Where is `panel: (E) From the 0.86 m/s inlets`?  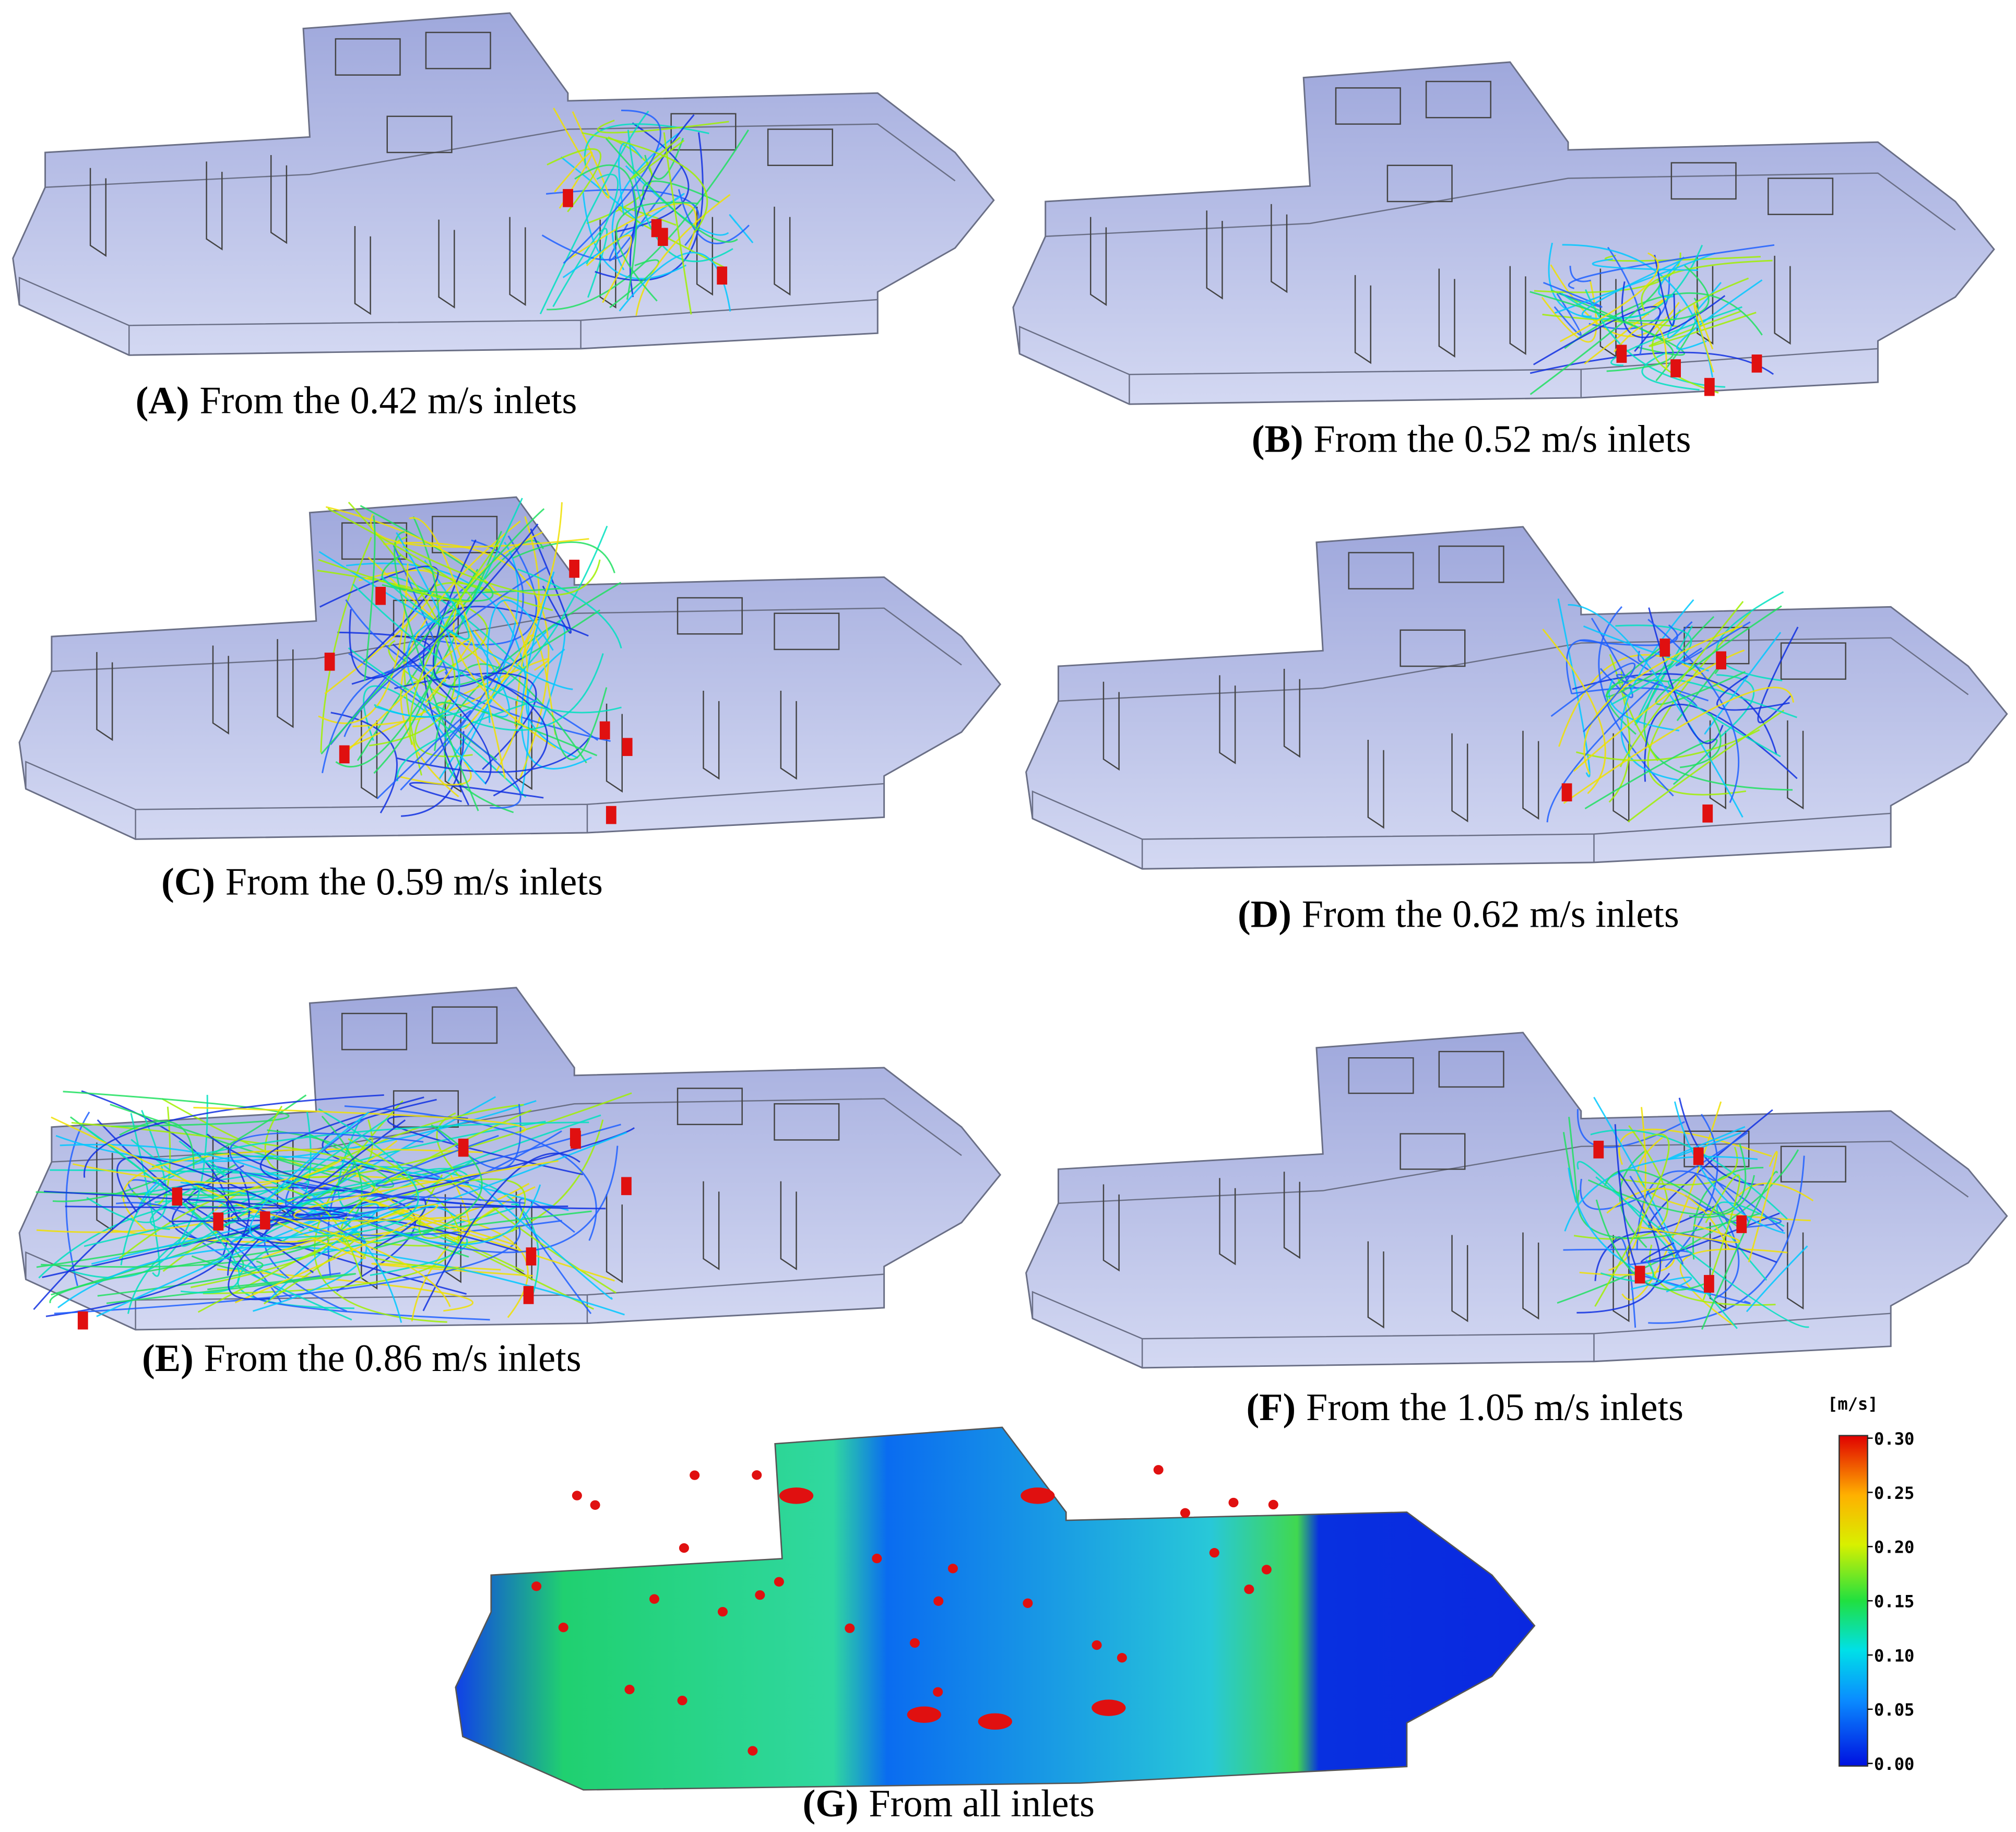
panel: (E) From the 0.86 m/s inlets is located at coordinates (510, 1183).